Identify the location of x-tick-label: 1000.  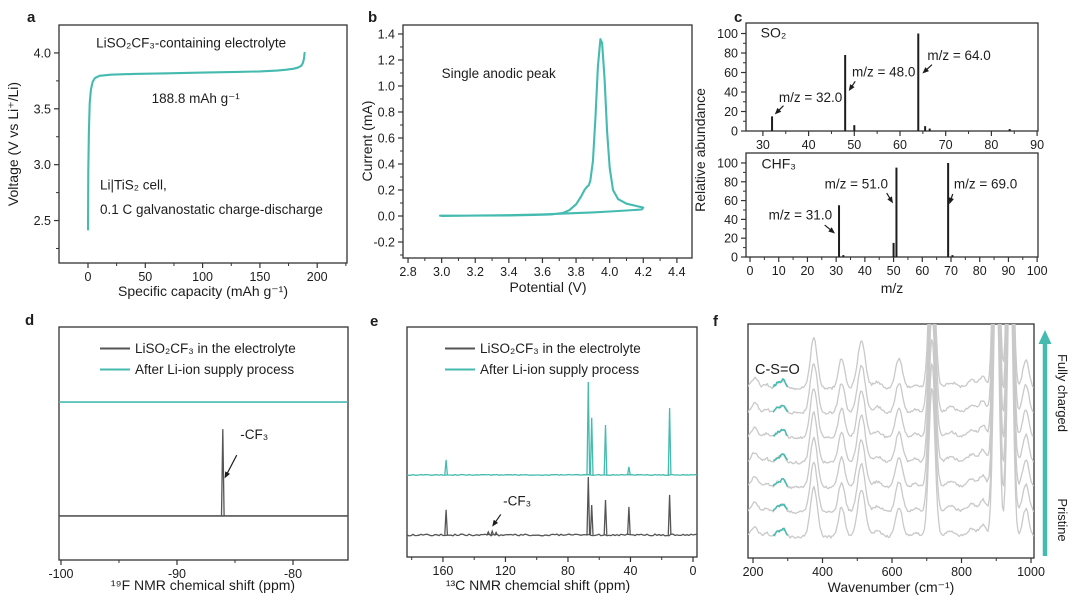
(1031, 572).